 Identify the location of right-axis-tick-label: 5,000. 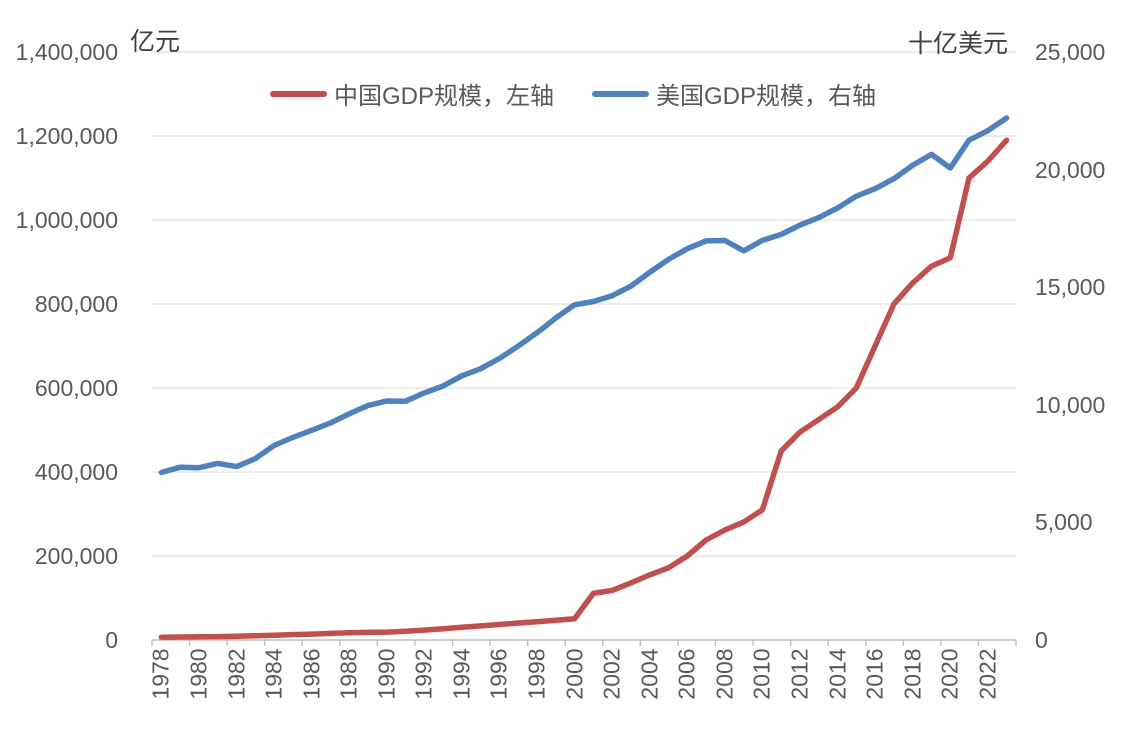
(1064, 522).